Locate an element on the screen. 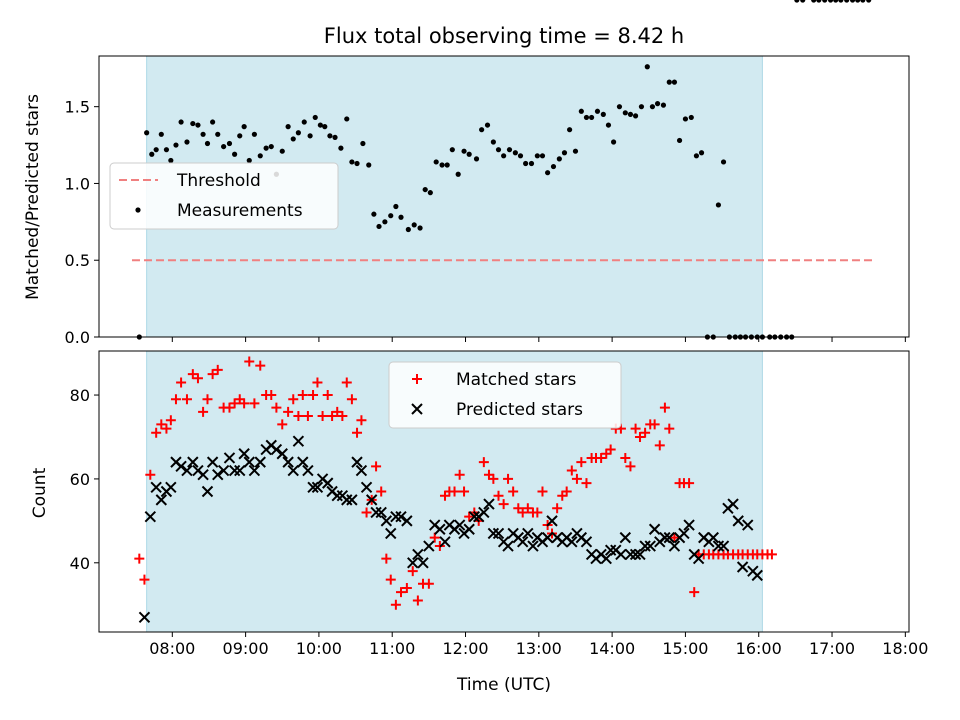 This screenshot has width=960, height=720. x-axis-label: Time (UTC) is located at coordinates (503, 685).